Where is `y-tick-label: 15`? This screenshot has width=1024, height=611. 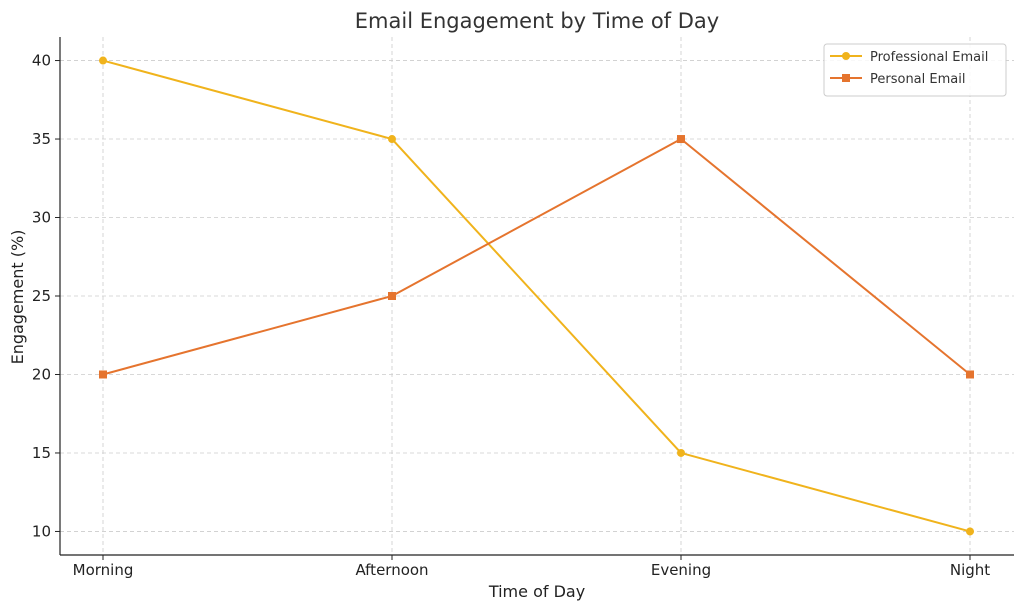 y-tick-label: 15 is located at coordinates (41, 453).